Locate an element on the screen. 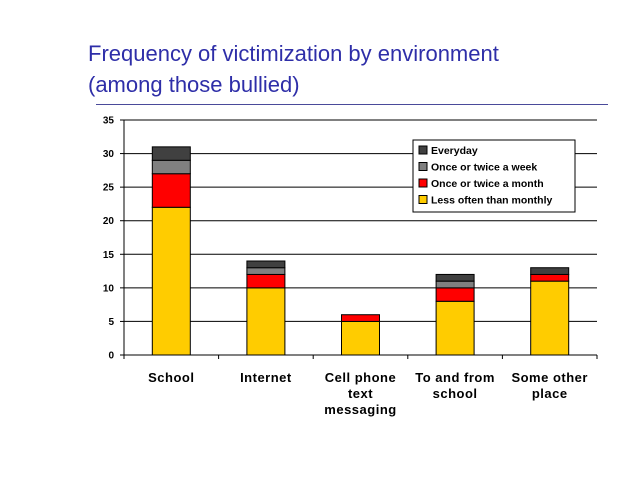  title-divider is located at coordinates (352, 104).